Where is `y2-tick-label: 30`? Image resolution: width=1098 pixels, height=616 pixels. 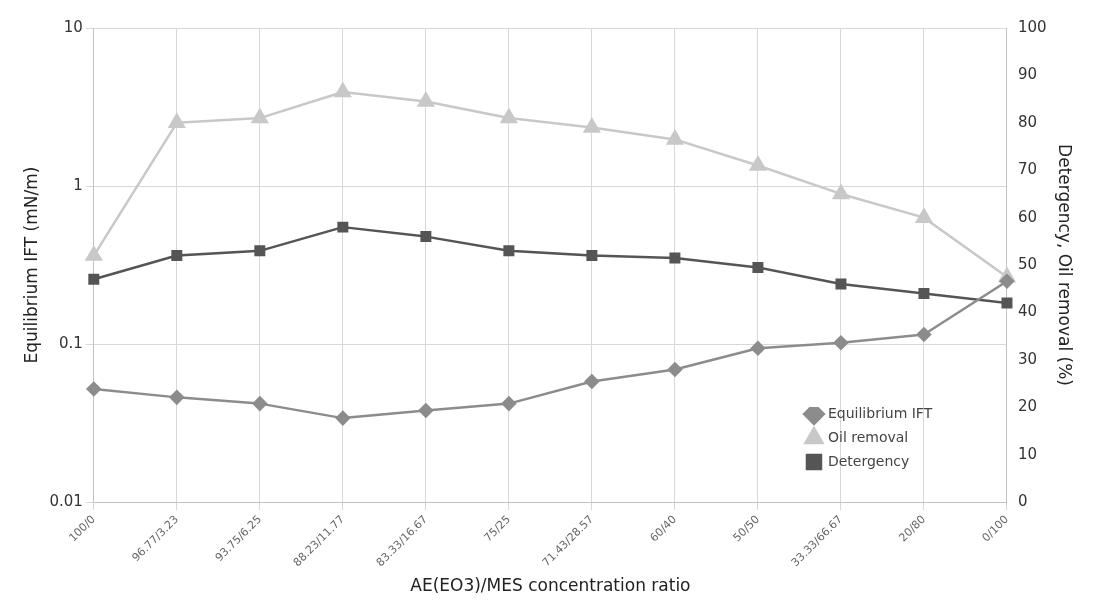 y2-tick-label: 30 is located at coordinates (1027, 358).